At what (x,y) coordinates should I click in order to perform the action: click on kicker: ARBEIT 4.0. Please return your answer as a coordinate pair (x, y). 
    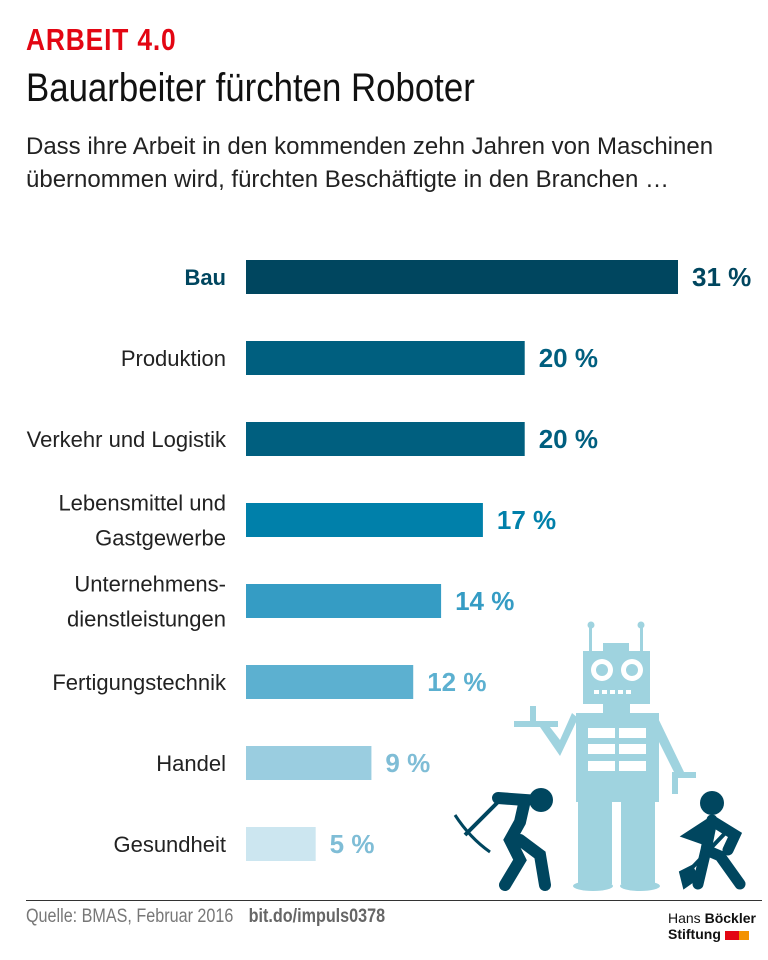
    Looking at the image, I should click on (101, 39).